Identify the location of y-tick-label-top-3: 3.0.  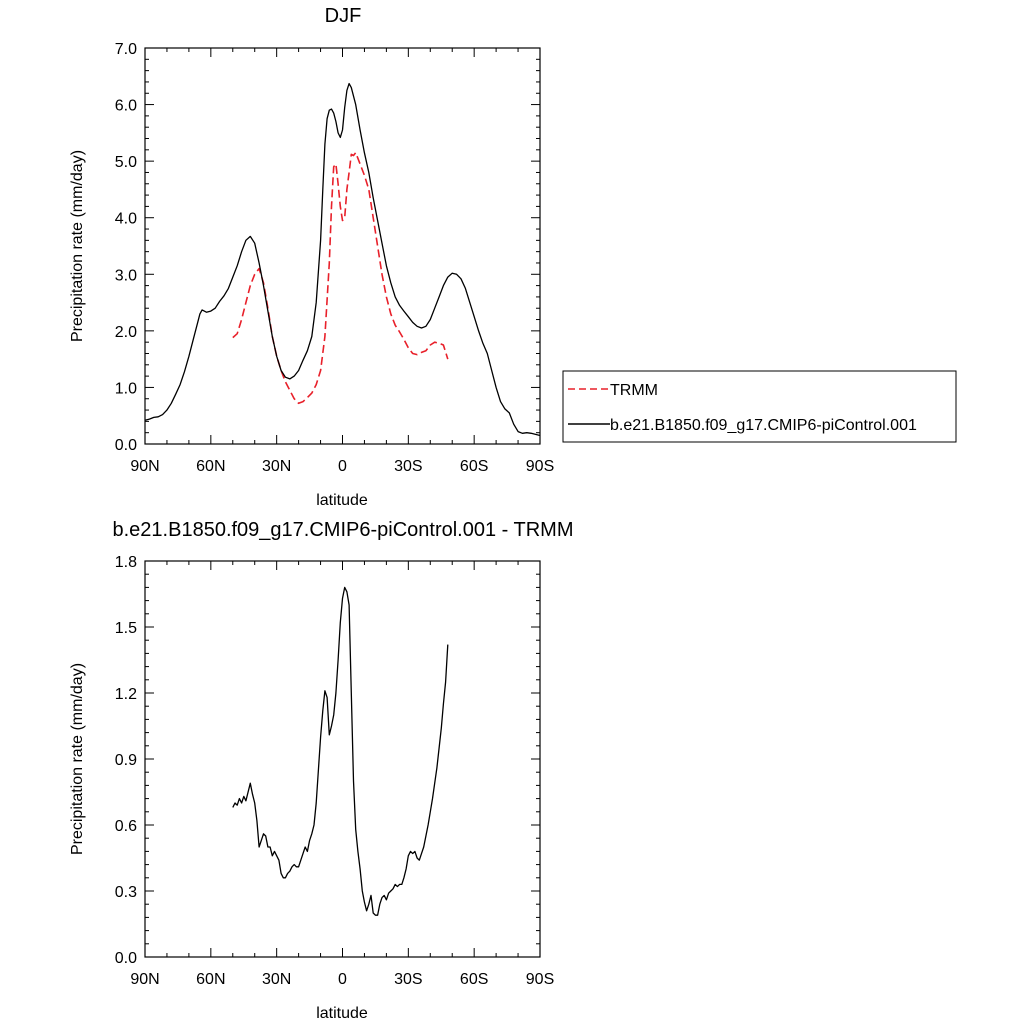
(126, 275).